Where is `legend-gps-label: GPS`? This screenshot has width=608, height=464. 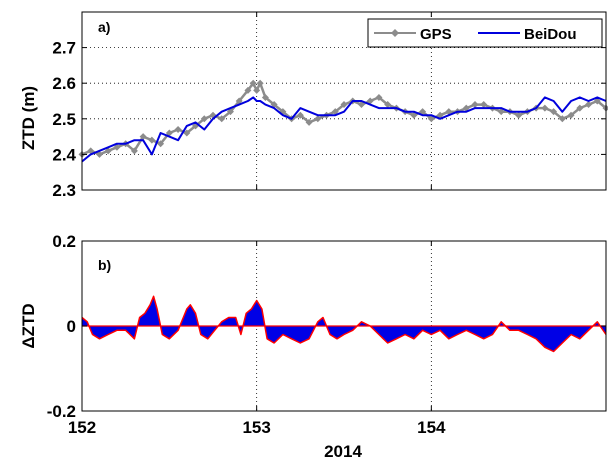
legend-gps-label: GPS is located at coordinates (436, 34).